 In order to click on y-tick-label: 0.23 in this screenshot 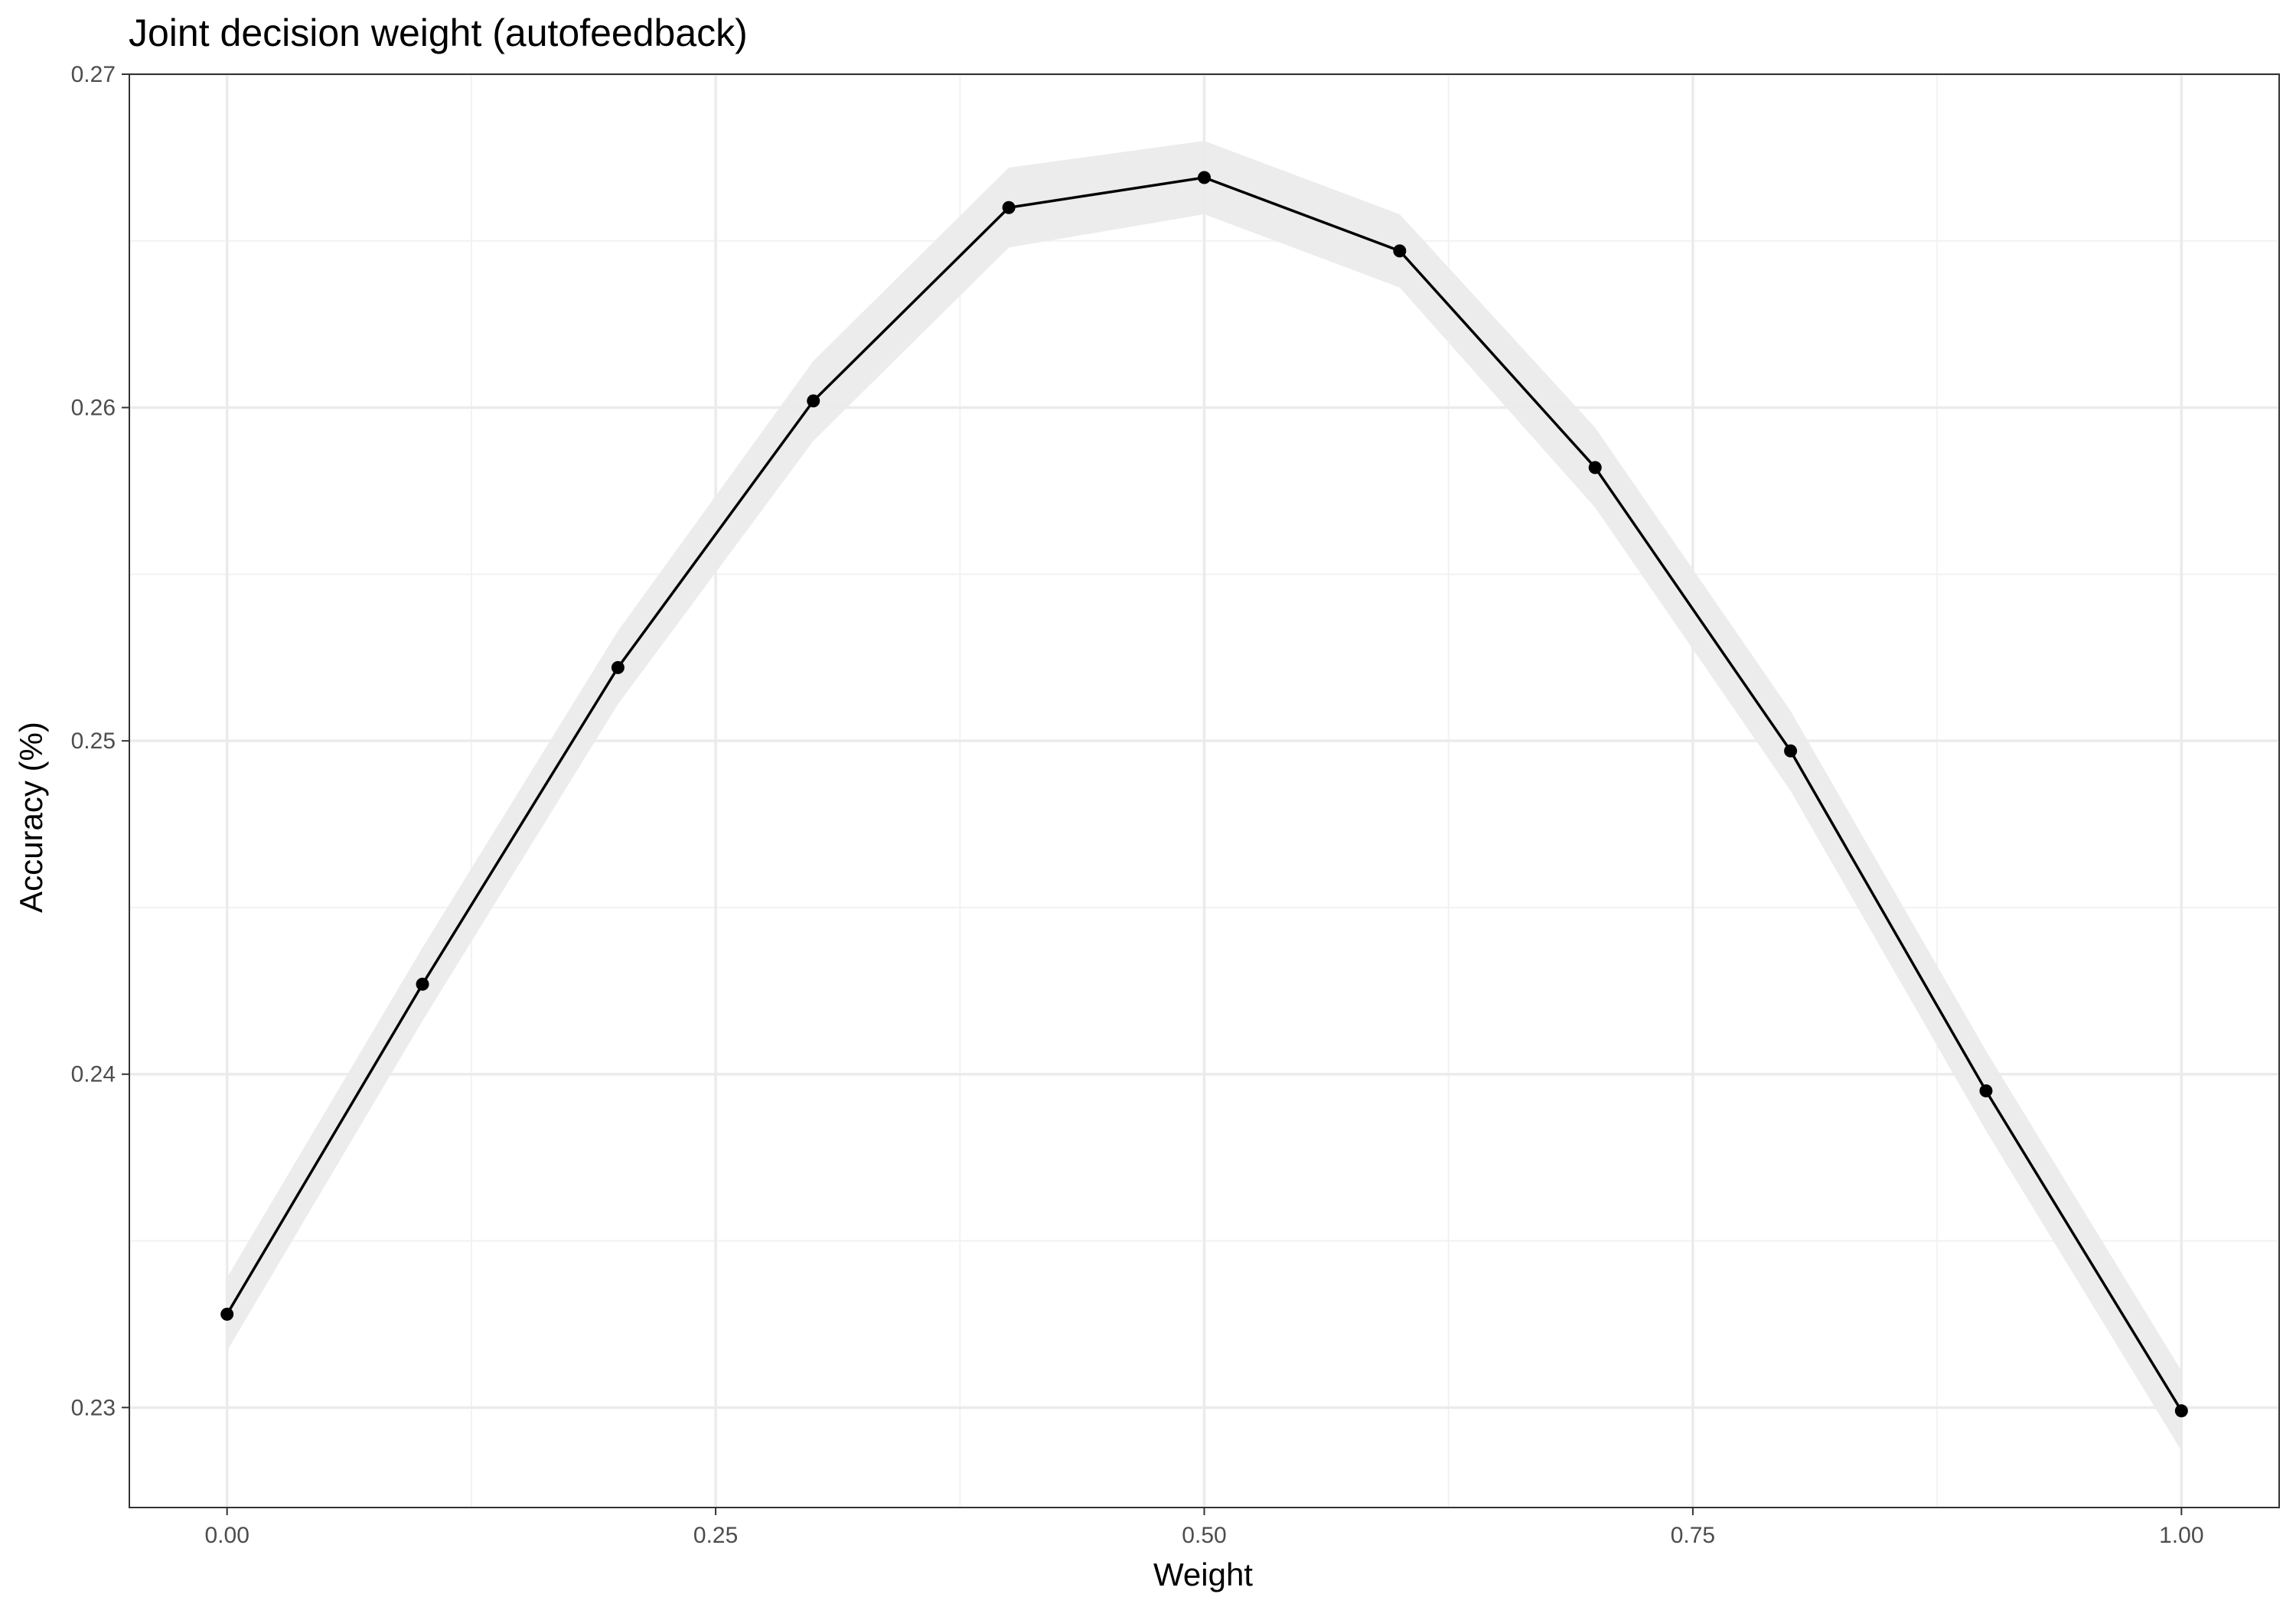, I will do `click(93, 1407)`.